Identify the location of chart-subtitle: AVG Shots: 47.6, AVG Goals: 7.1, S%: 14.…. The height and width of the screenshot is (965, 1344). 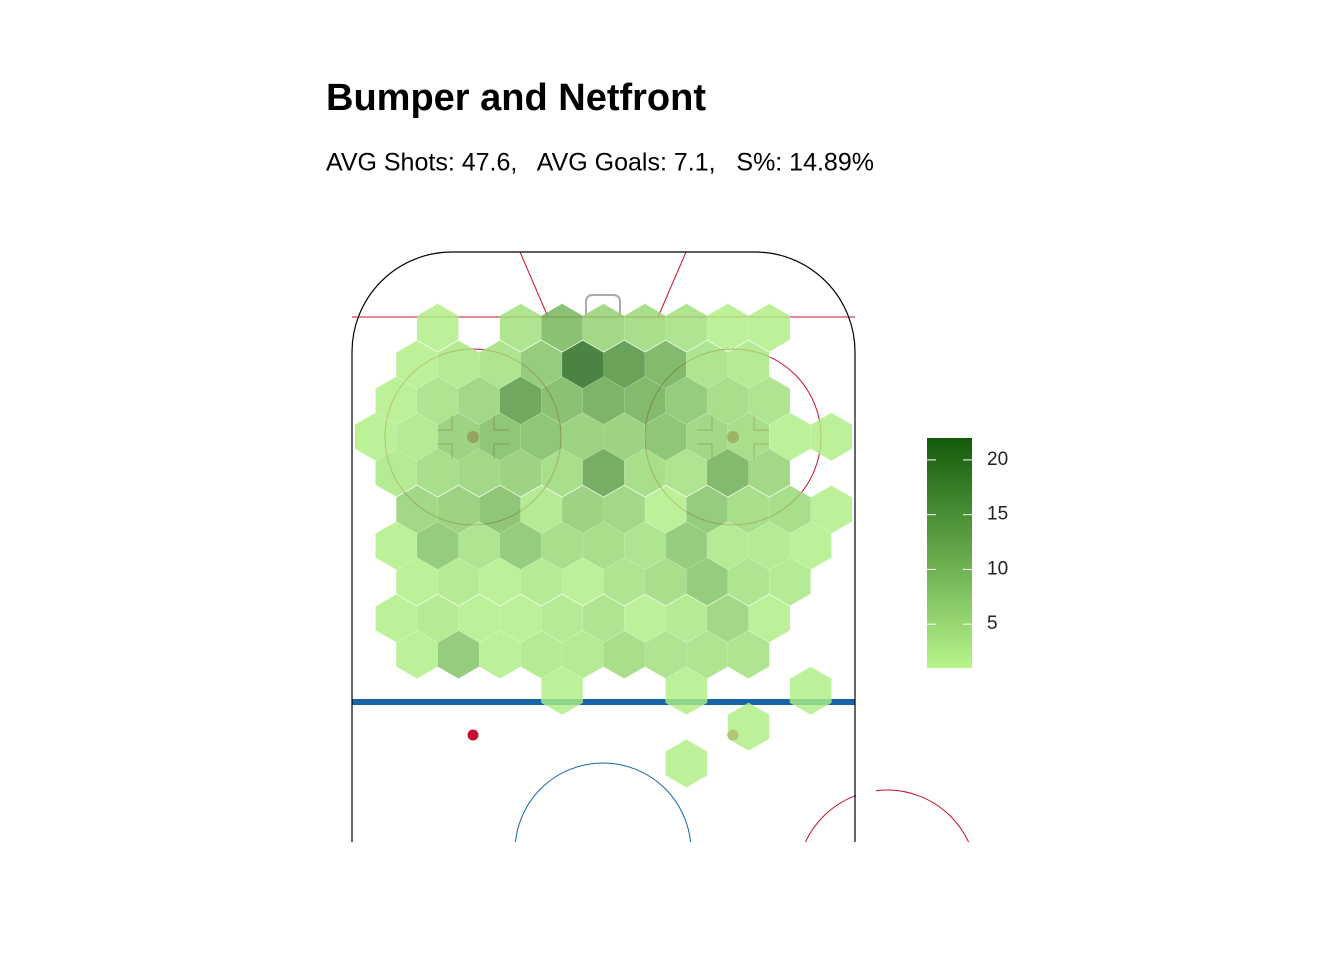
(600, 163).